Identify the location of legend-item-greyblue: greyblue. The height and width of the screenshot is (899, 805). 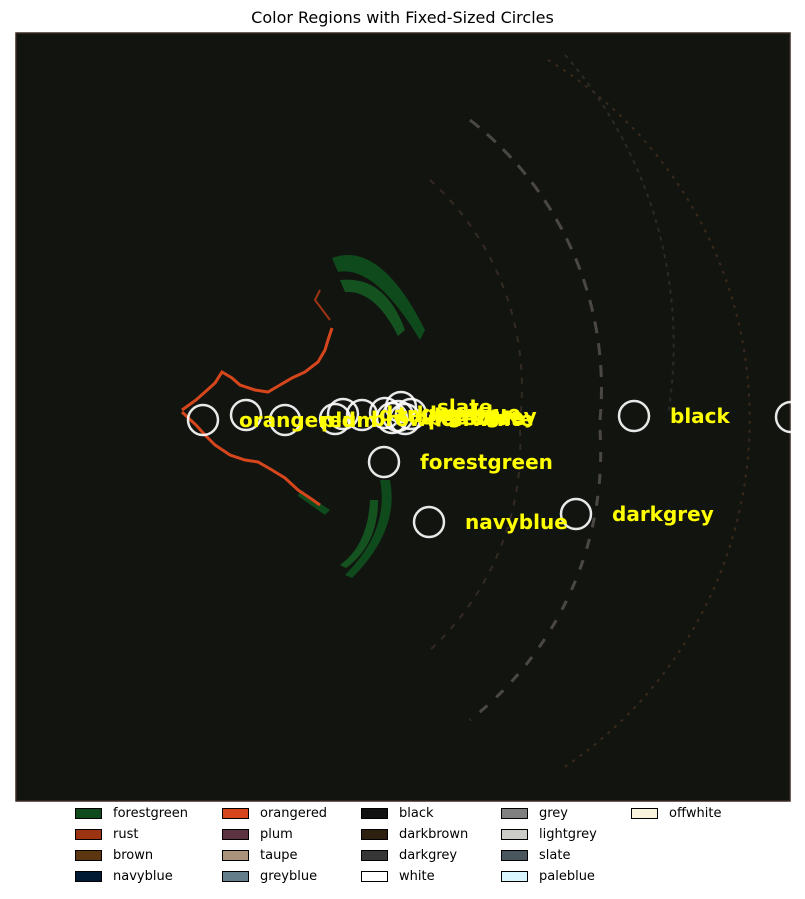
(269, 876).